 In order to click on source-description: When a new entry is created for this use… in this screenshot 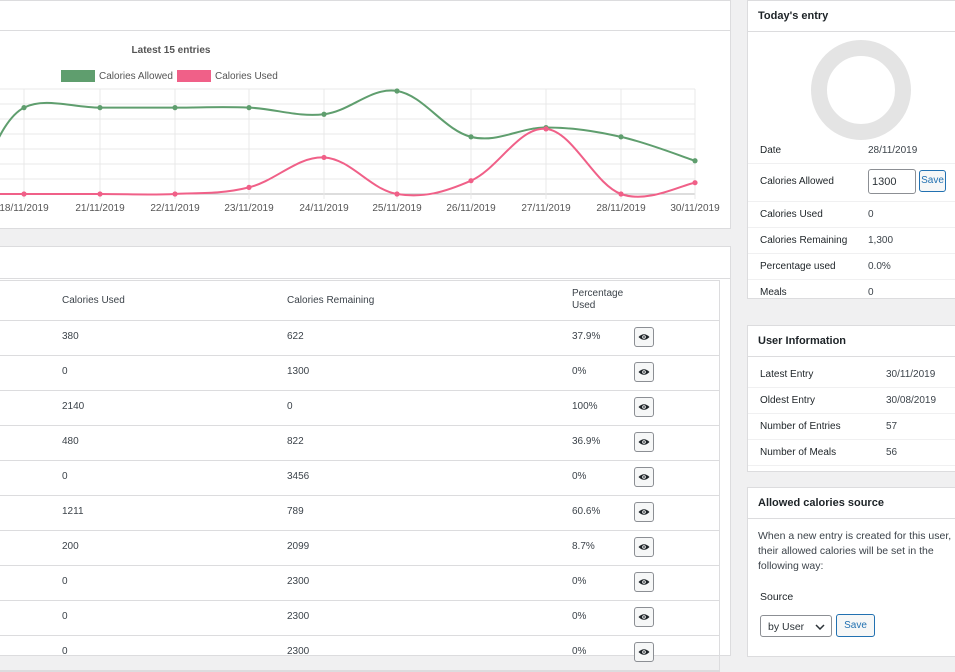, I will do `click(855, 551)`.